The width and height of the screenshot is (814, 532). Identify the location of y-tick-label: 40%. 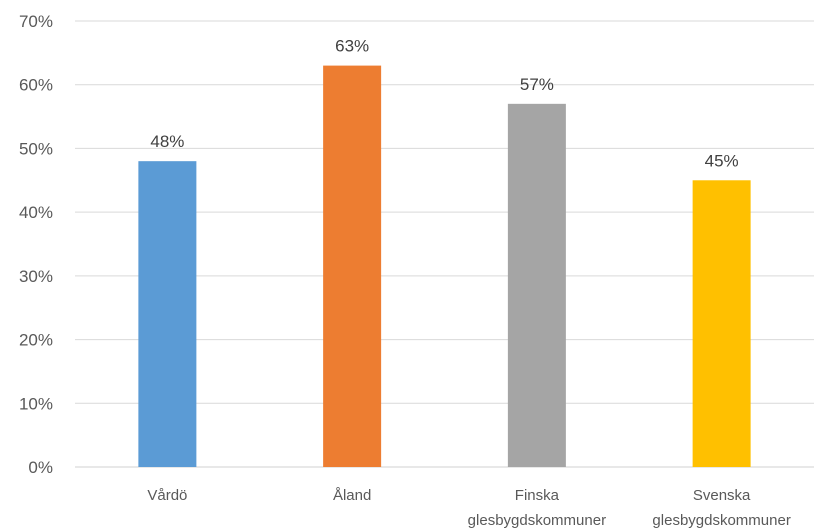
(36, 212).